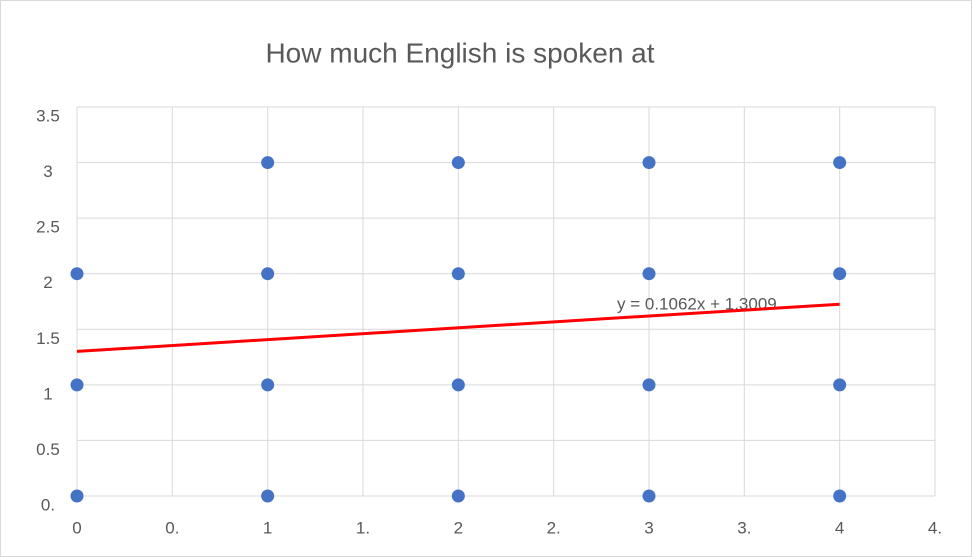 The height and width of the screenshot is (557, 972). What do you see at coordinates (697, 303) in the screenshot?
I see `trendline-label: y = 0.1062x + 1.3009` at bounding box center [697, 303].